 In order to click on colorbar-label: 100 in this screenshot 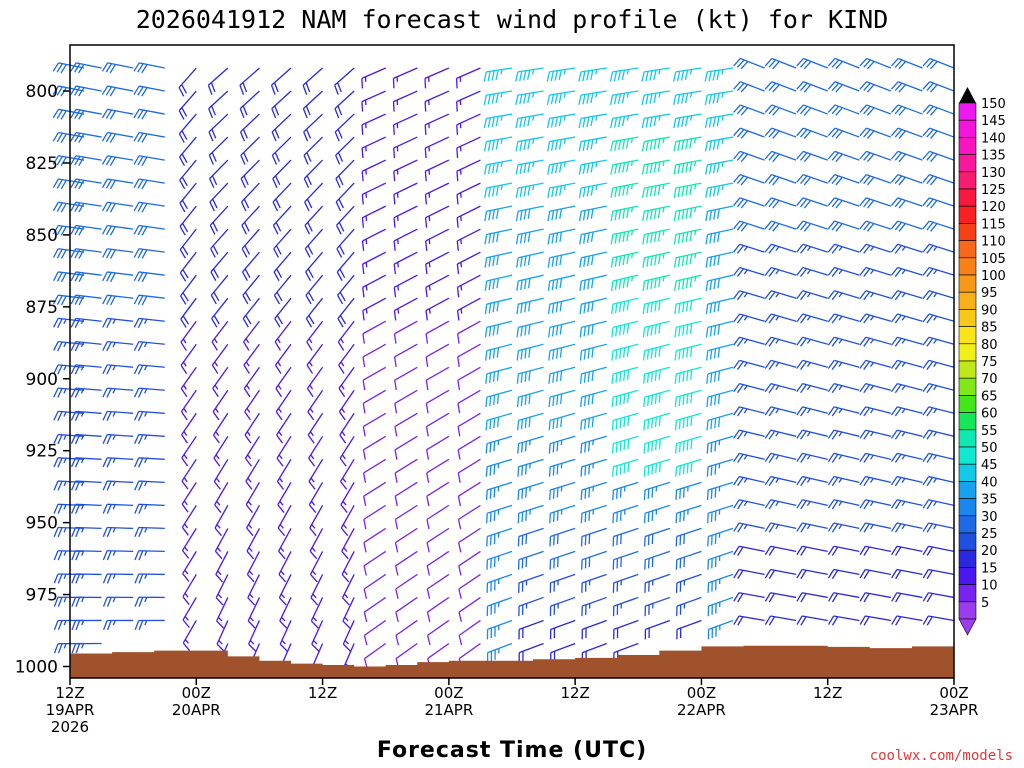, I will do `click(993, 276)`.